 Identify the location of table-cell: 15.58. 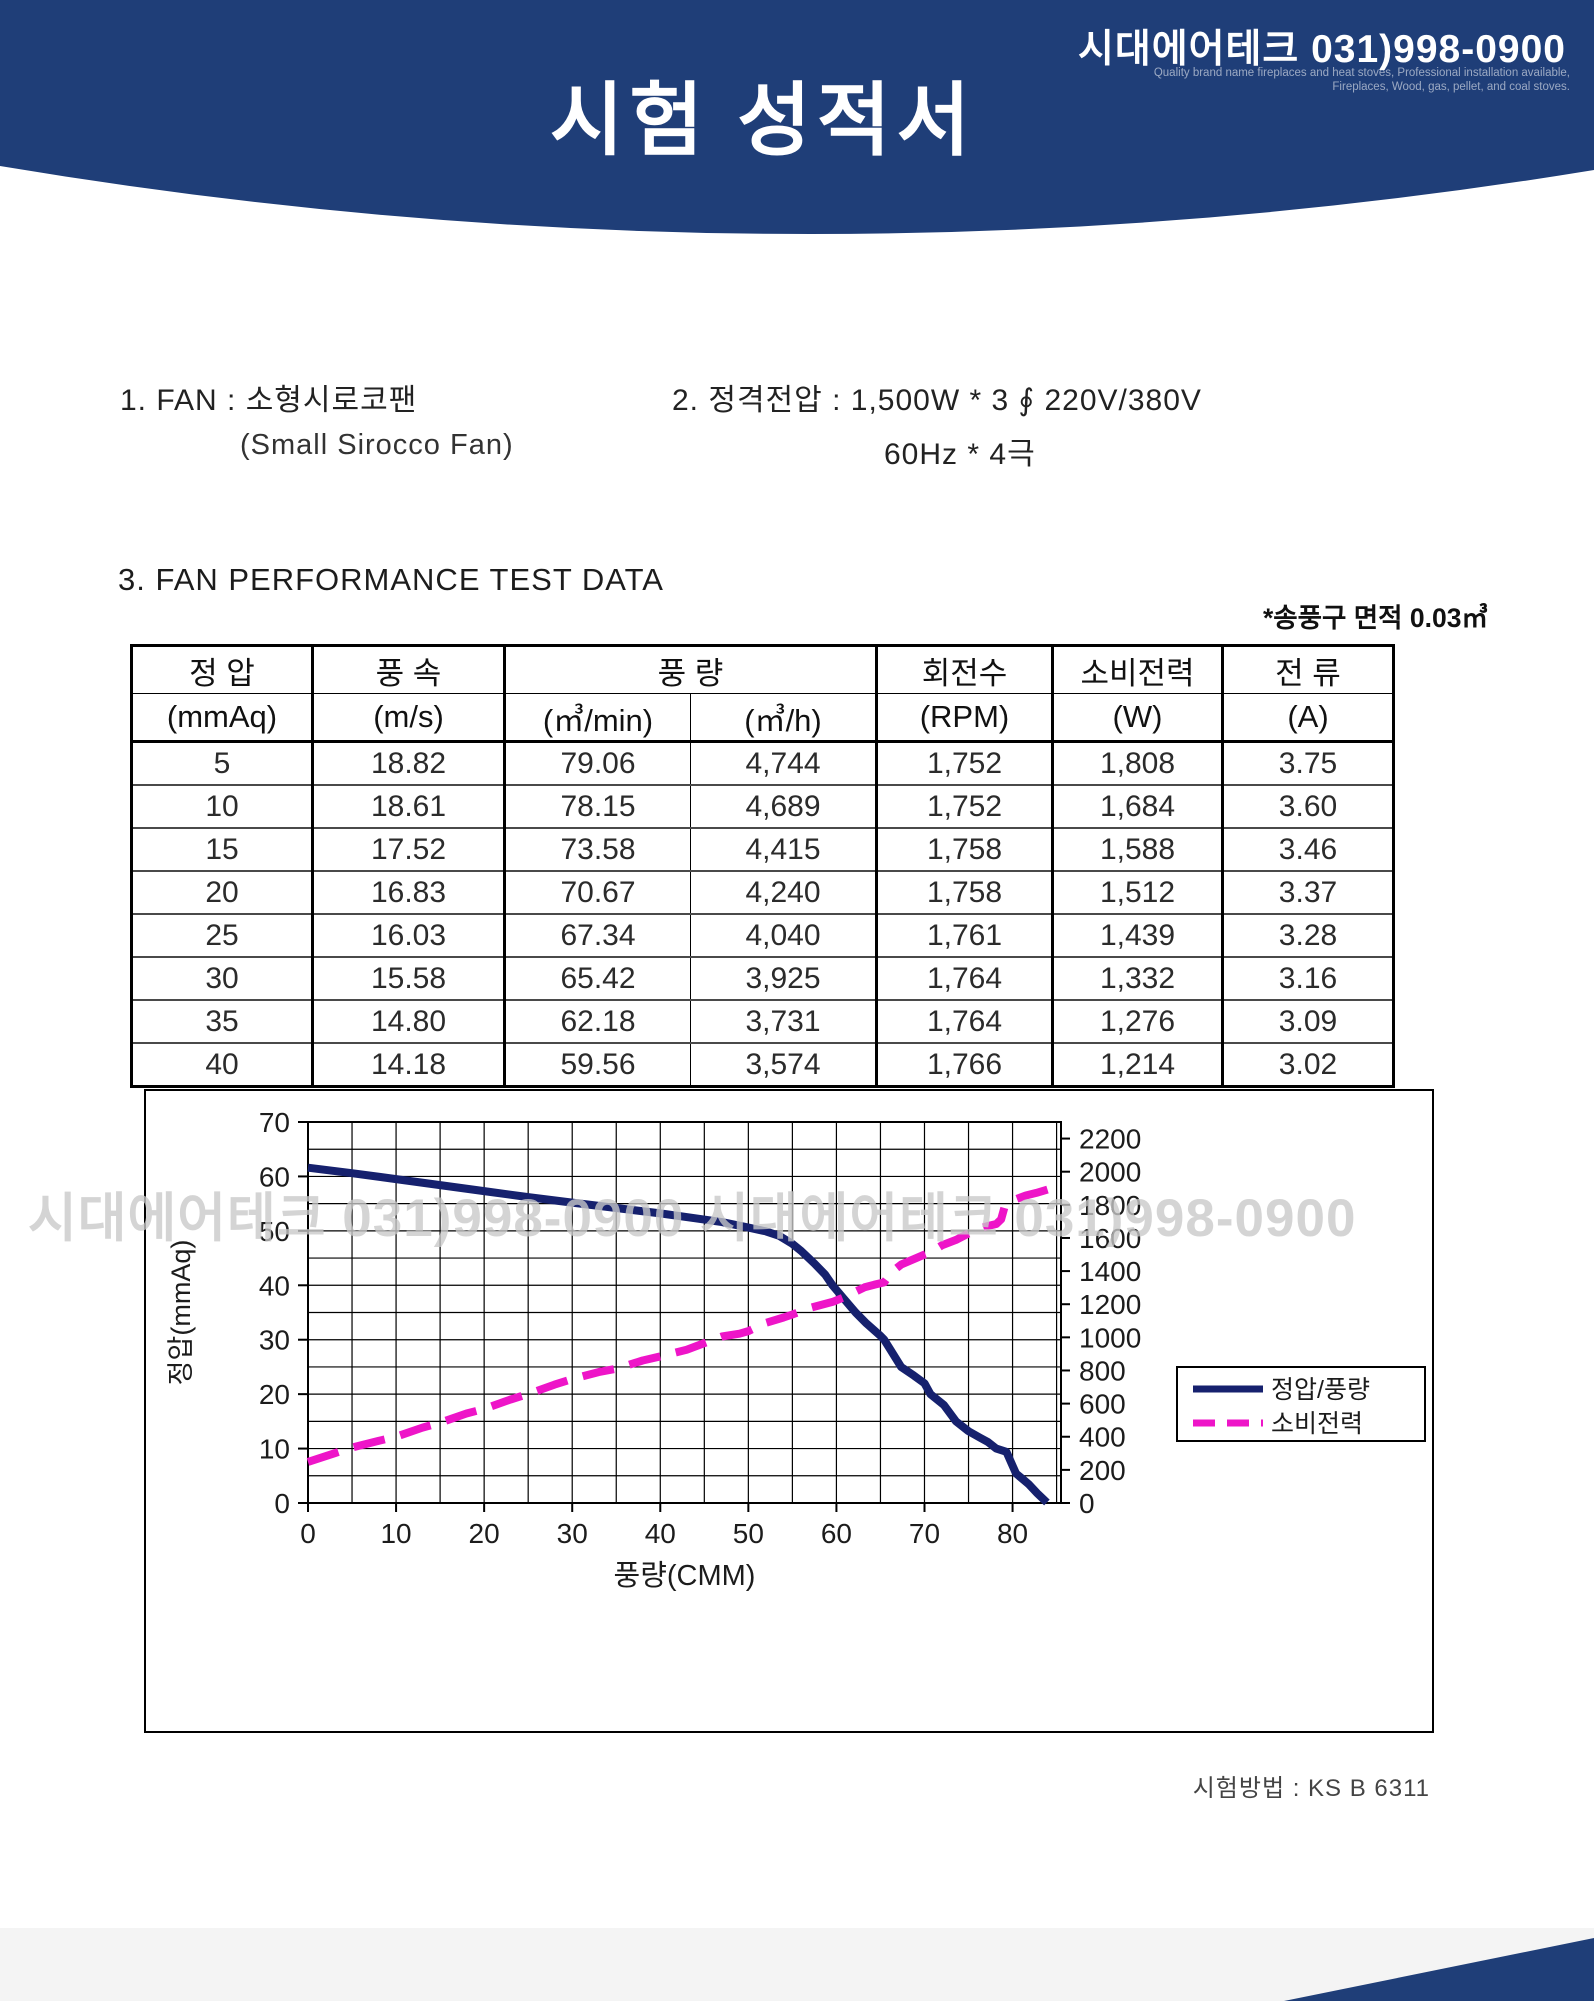
(408, 978).